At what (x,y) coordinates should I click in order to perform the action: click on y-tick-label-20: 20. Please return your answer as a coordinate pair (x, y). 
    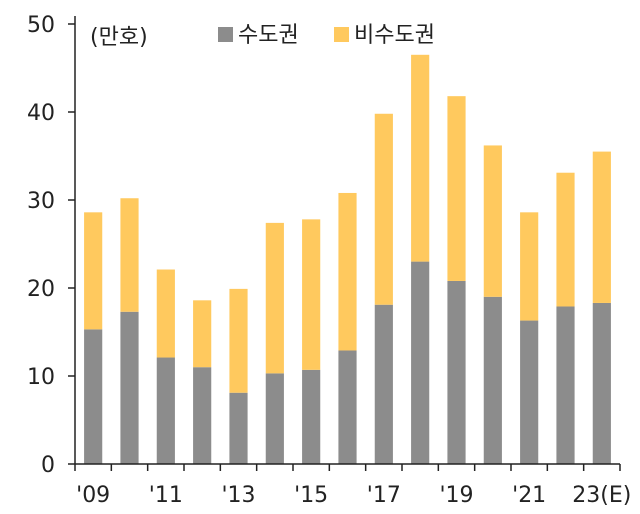
    Looking at the image, I should click on (41, 289).